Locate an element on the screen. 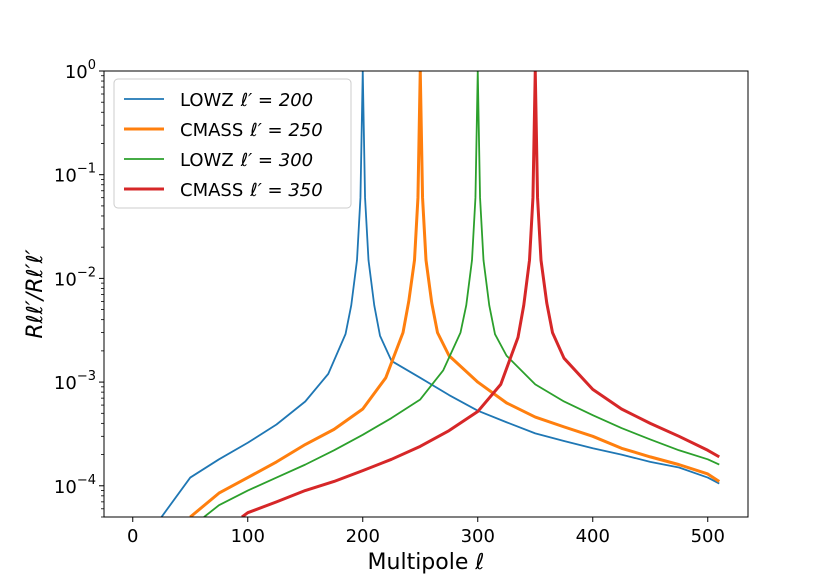 The image size is (830, 581). x-tick-label: 500 is located at coordinates (708, 536).